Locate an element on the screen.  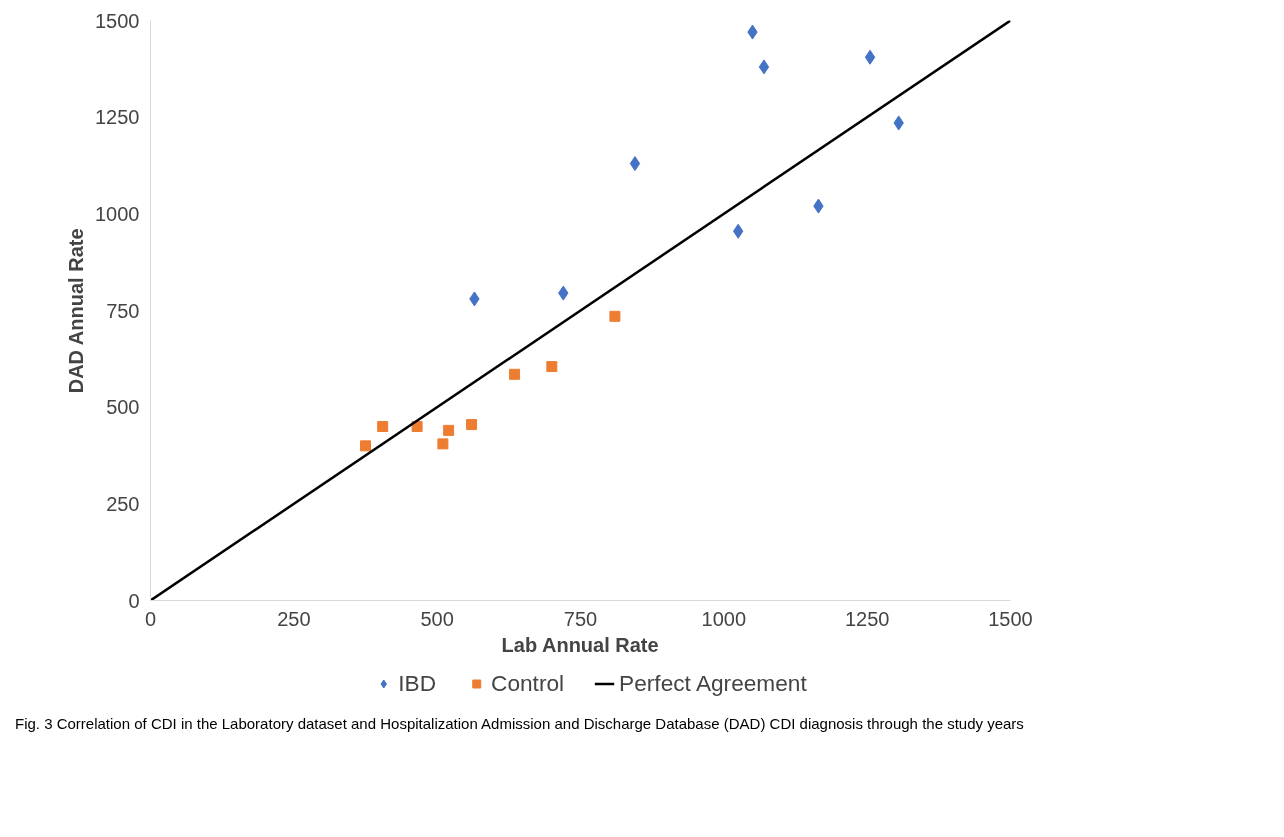
x-tick-label: 500 is located at coordinates (437, 618).